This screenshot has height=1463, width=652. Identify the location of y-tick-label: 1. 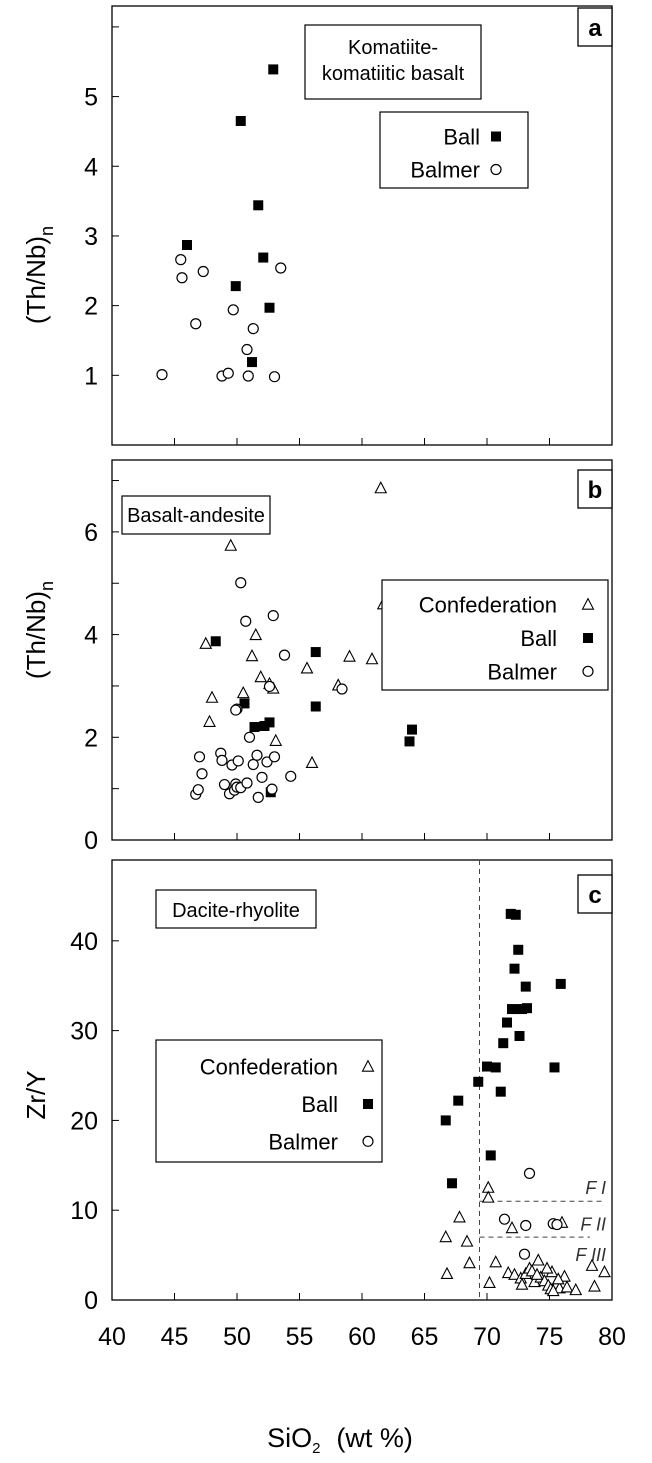
(91, 376).